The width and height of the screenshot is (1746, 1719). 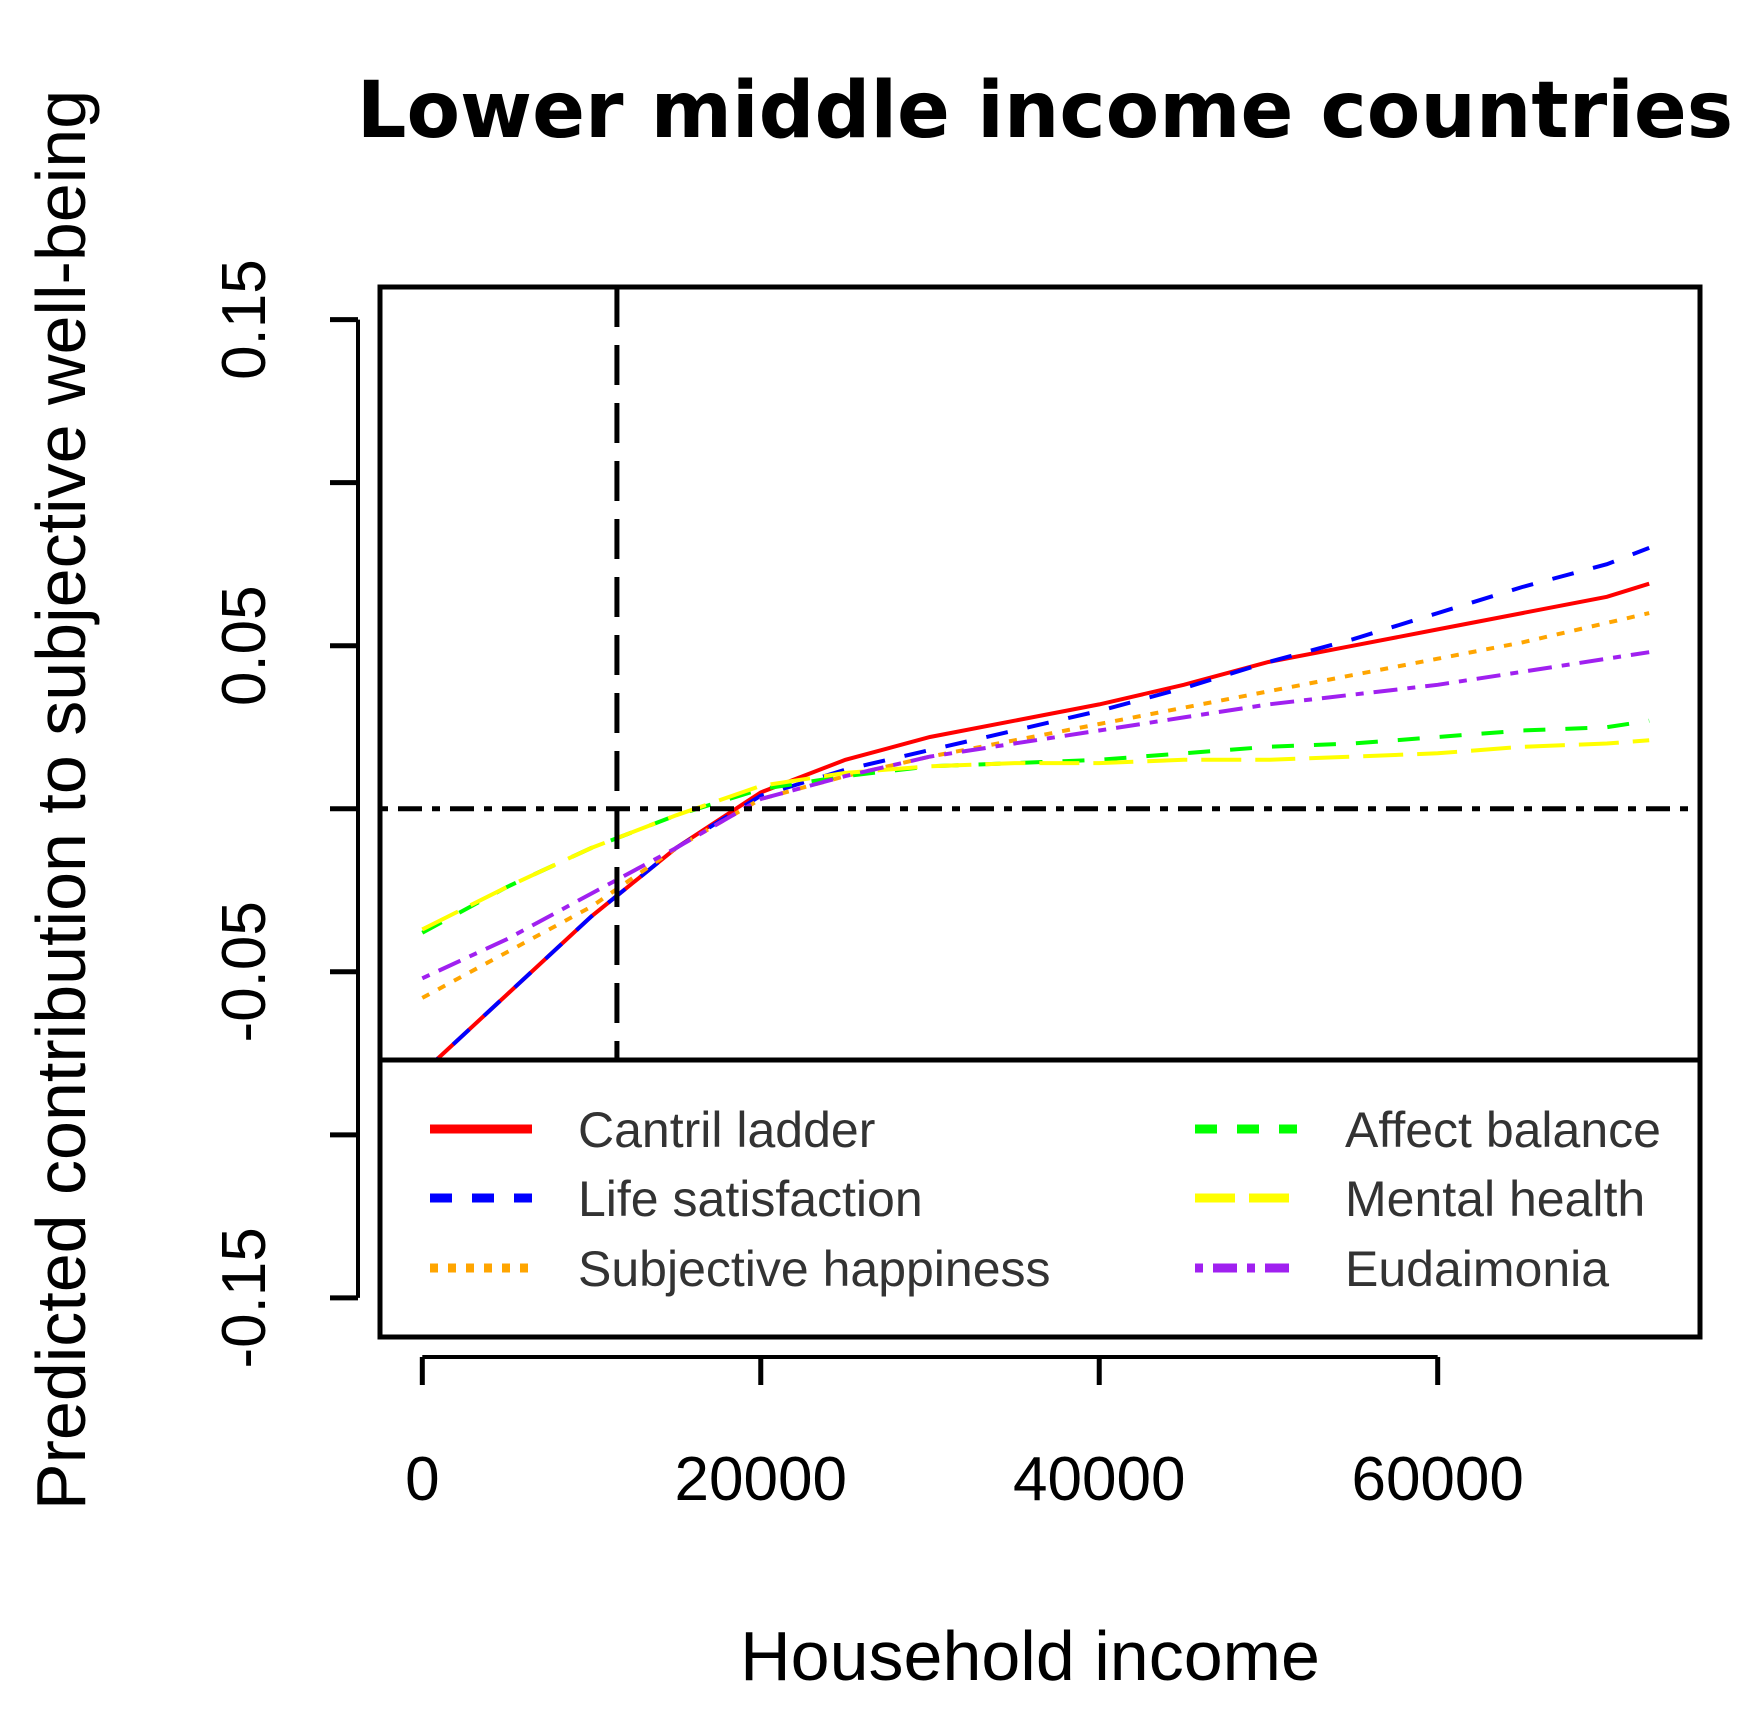 I want to click on x-tick-label-3: 60000, so click(x=1437, y=1479).